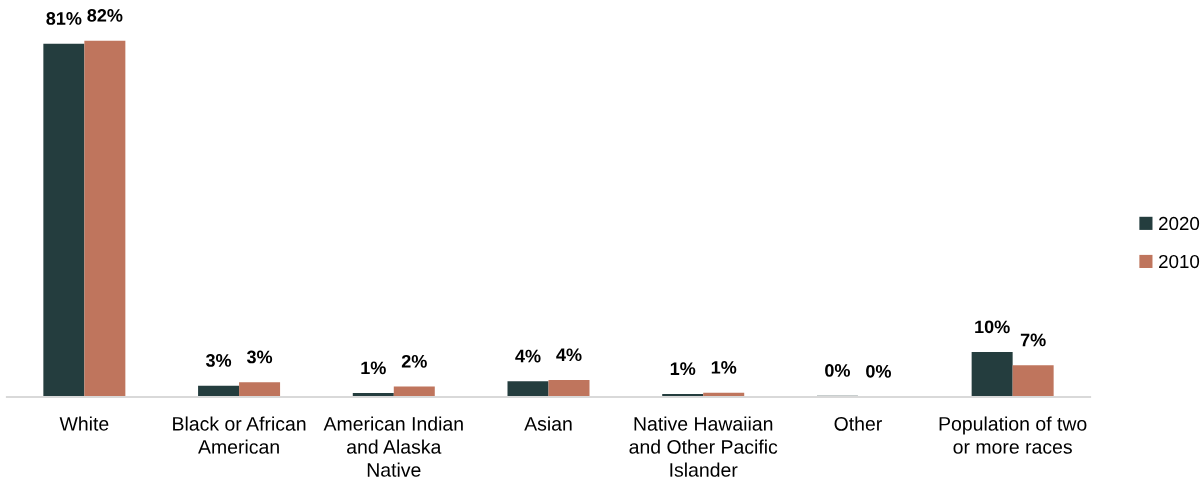  Describe the element at coordinates (703, 446) in the screenshot. I see `x-tick-label: Native Hawaiian and Other Pacific Islander` at that location.